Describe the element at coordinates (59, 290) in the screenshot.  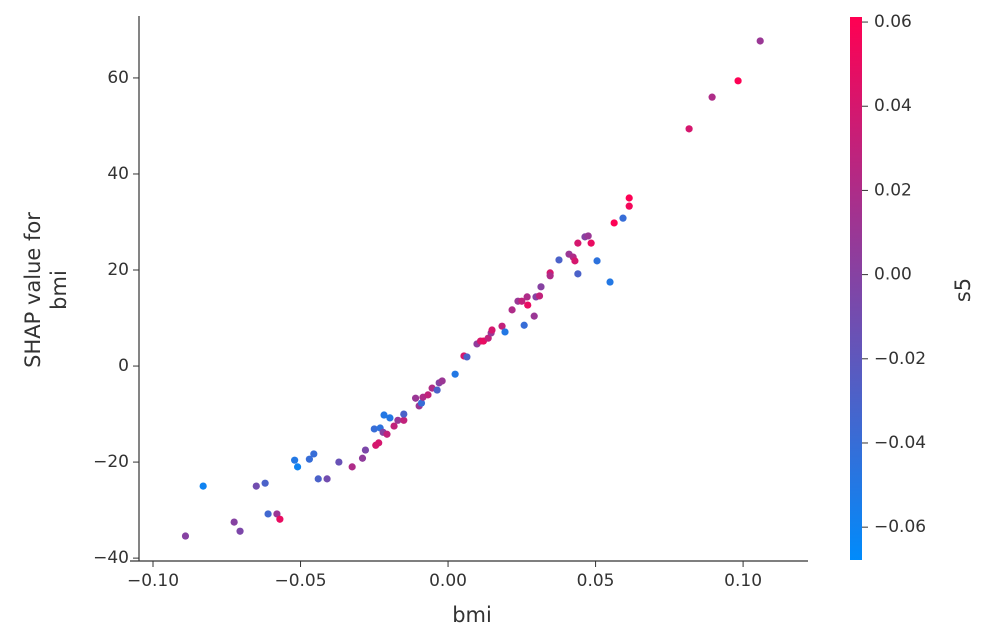
I see `y-axis-label: bmi` at that location.